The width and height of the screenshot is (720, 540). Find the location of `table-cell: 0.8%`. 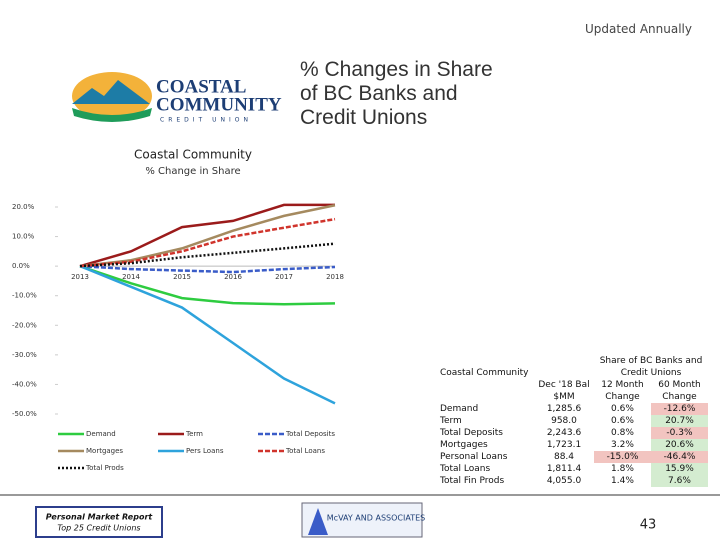

table-cell: 0.8% is located at coordinates (622, 433).